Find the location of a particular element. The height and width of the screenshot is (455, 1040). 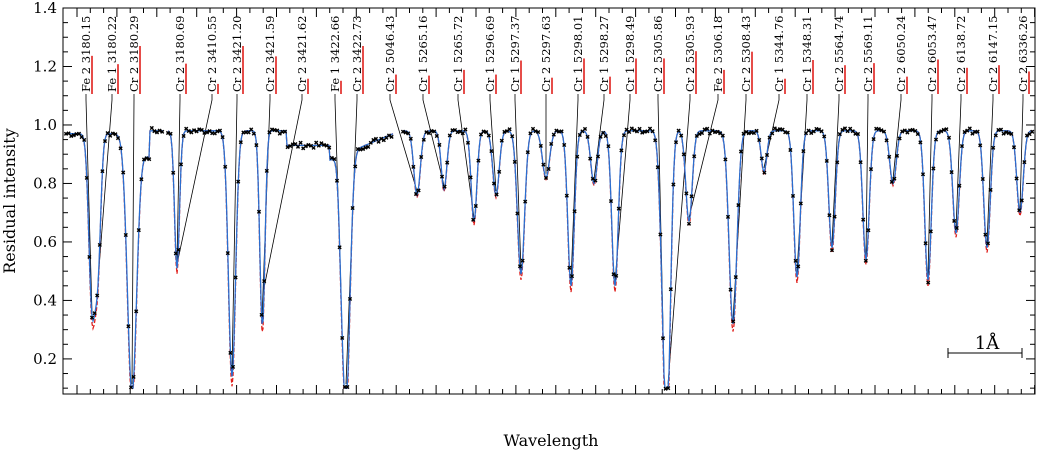

line-id-label: Cr 2 6138.72 is located at coordinates (961, 54).